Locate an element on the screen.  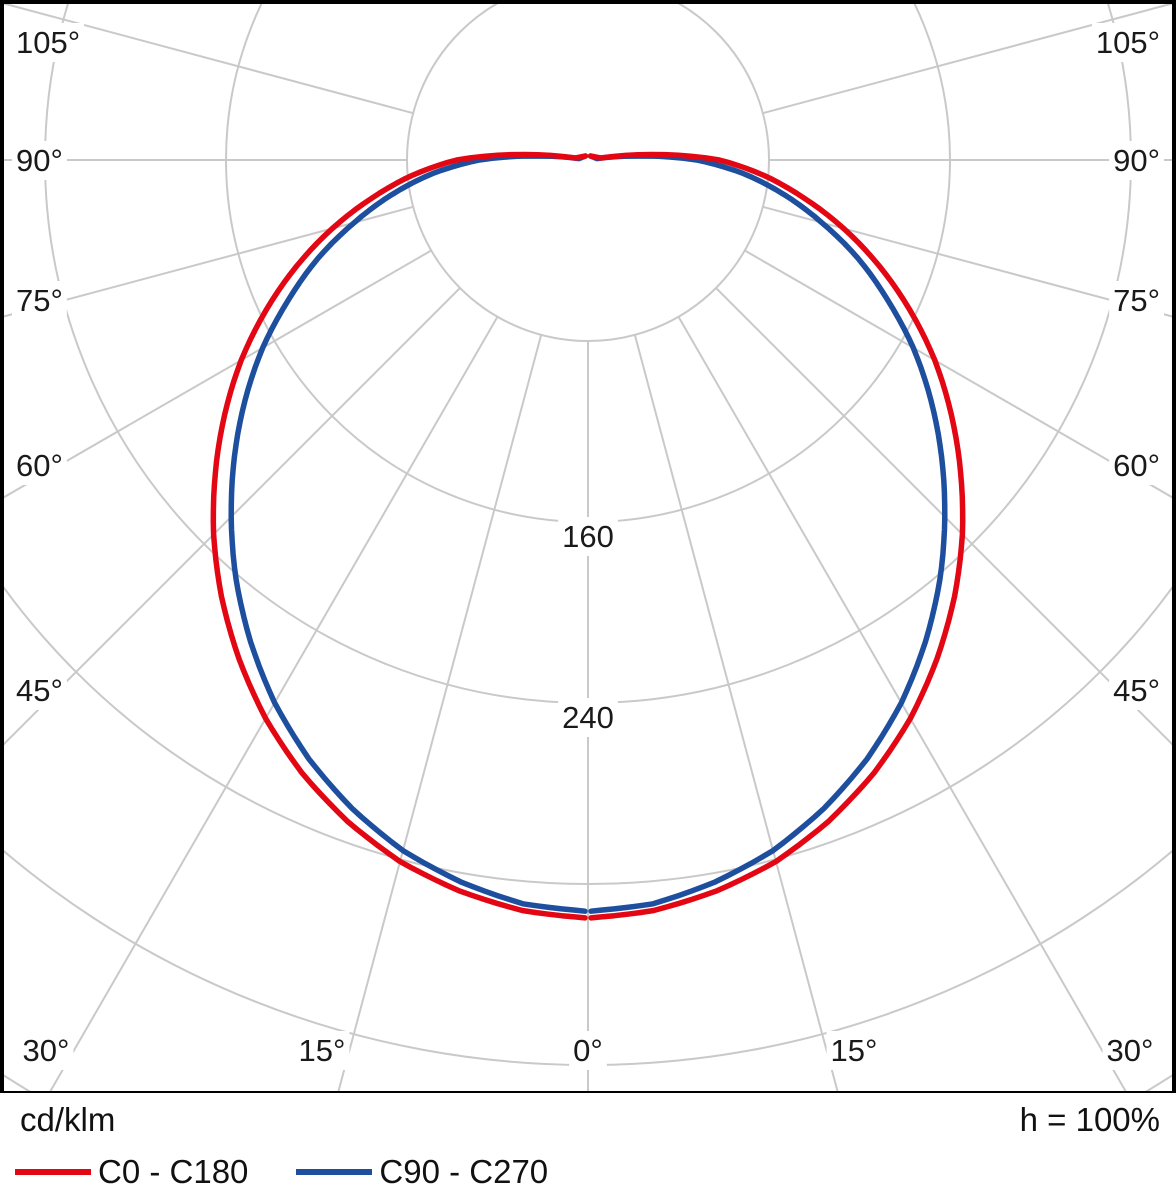
angle-label-bottom: 0° is located at coordinates (588, 1050).